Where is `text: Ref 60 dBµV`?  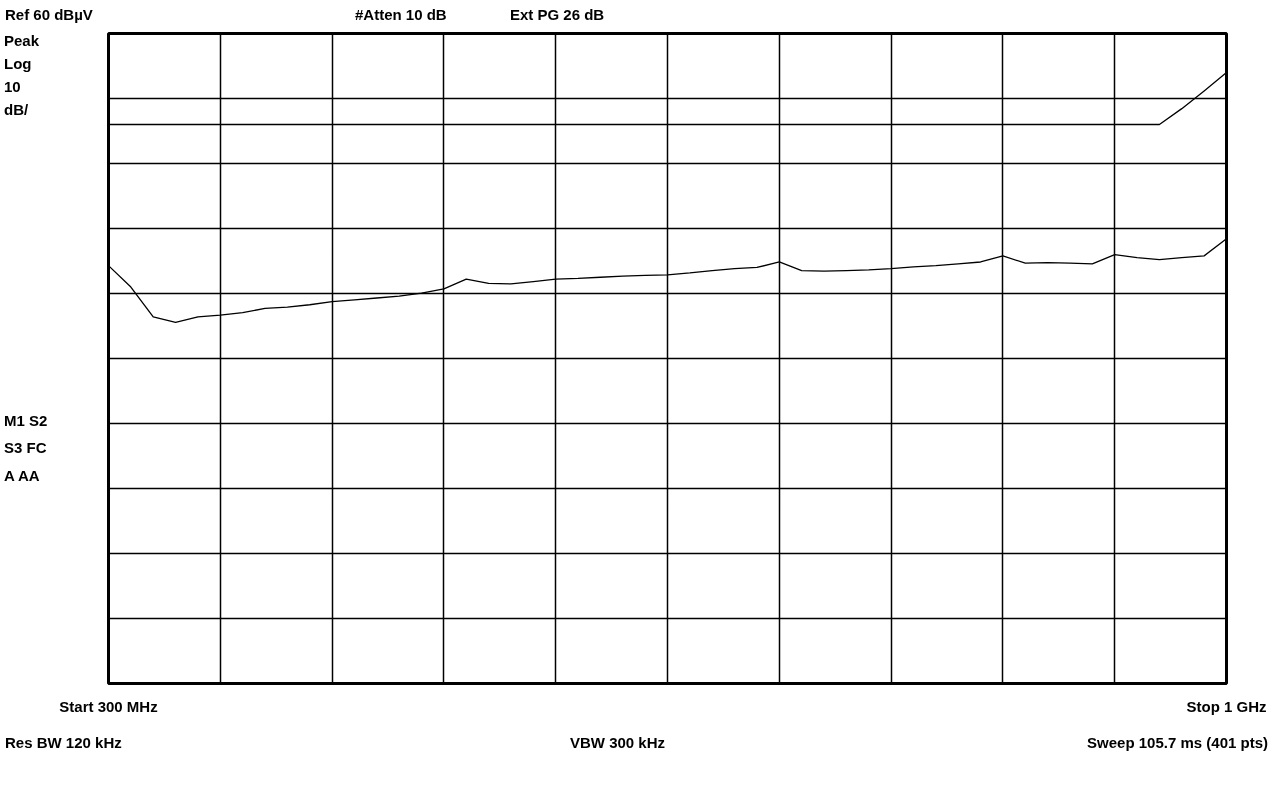
text: Ref 60 dBµV is located at coordinates (49, 15).